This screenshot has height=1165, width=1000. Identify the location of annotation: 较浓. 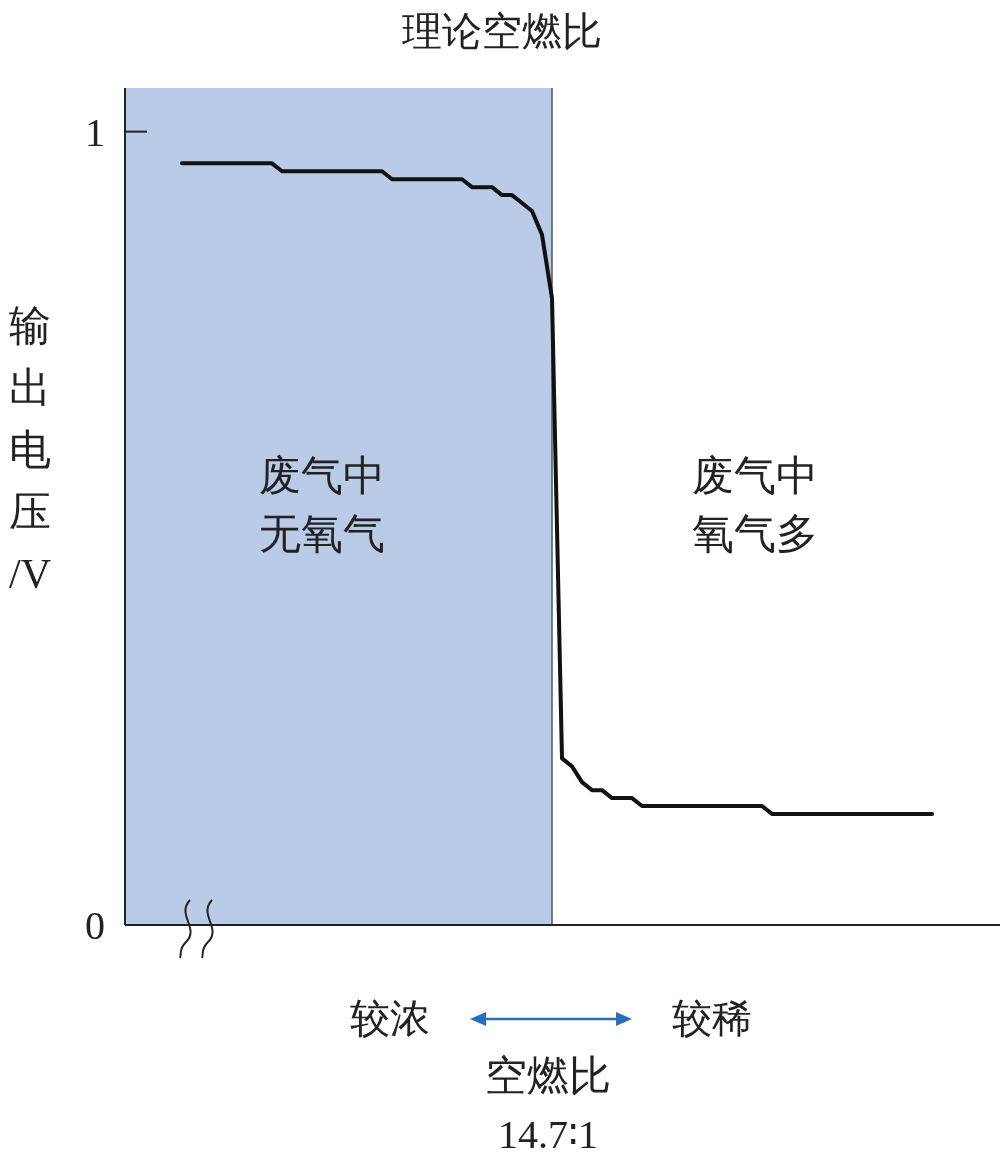
(390, 1018).